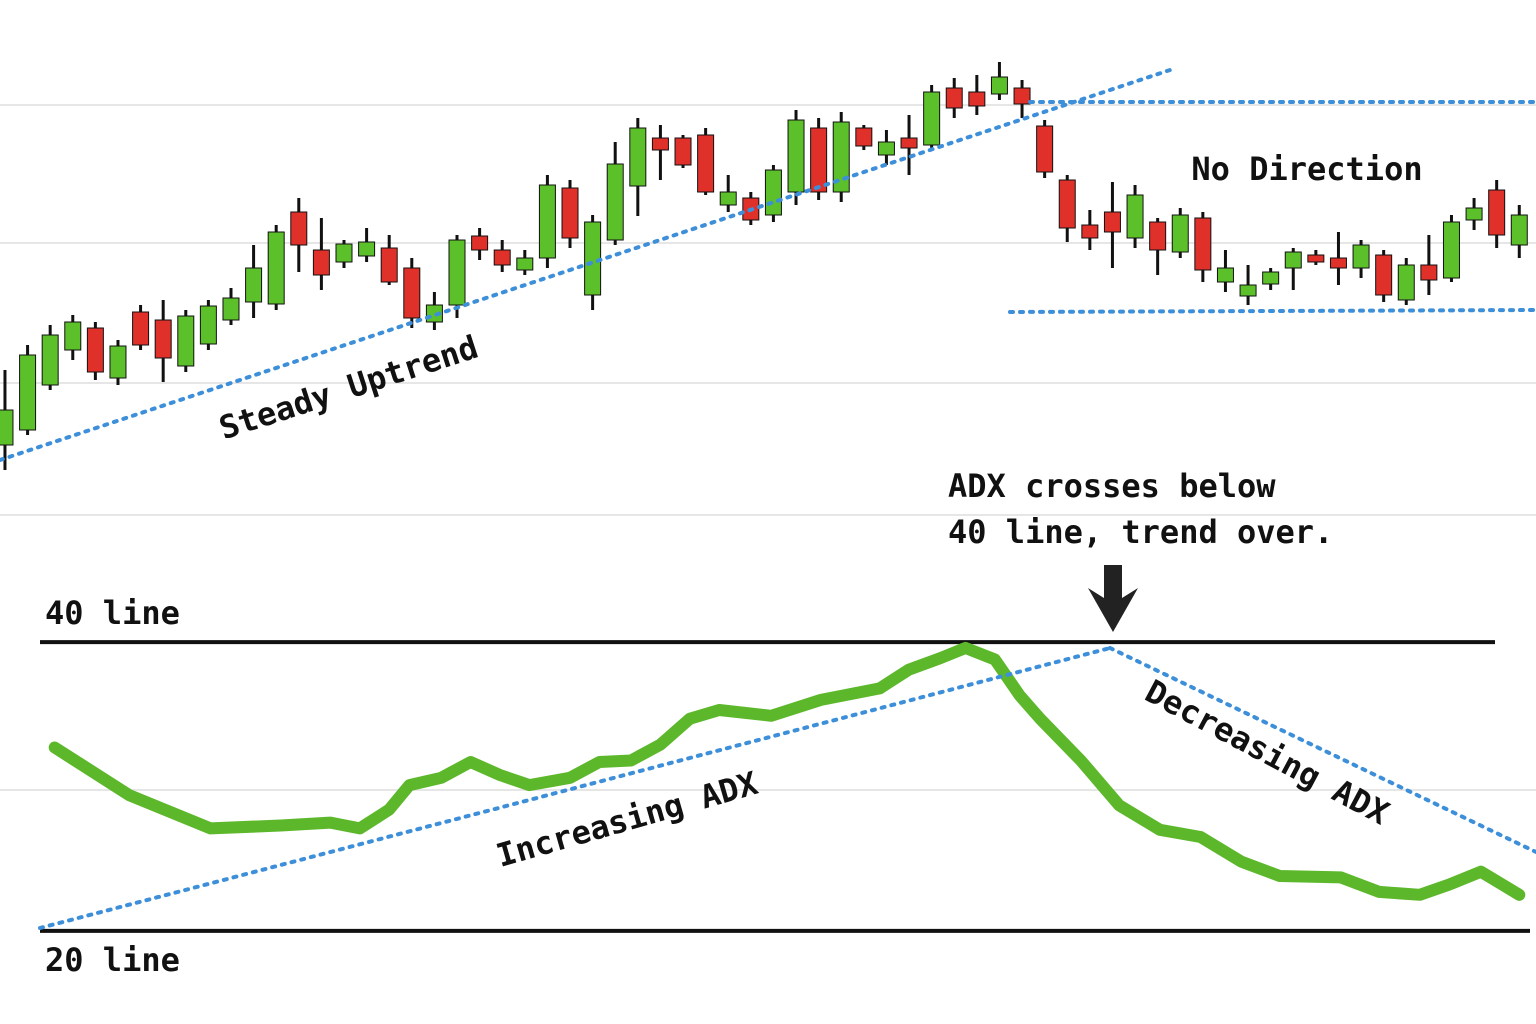 The width and height of the screenshot is (1536, 1024). I want to click on reference-label: 20 line, so click(112, 960).